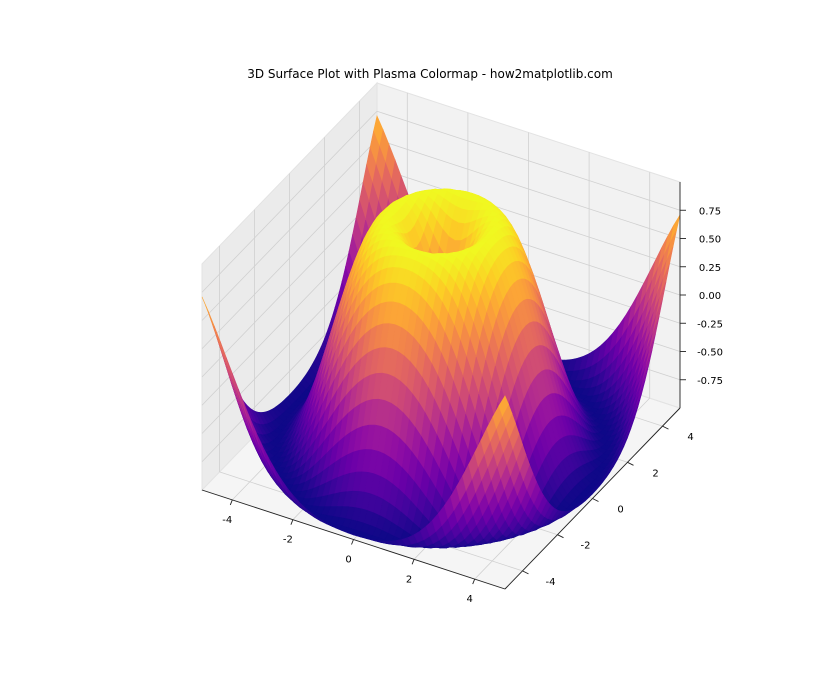 Image resolution: width=840 pixels, height=700 pixels. Describe the element at coordinates (710, 353) in the screenshot. I see `z-tick-label: -0.50` at that location.